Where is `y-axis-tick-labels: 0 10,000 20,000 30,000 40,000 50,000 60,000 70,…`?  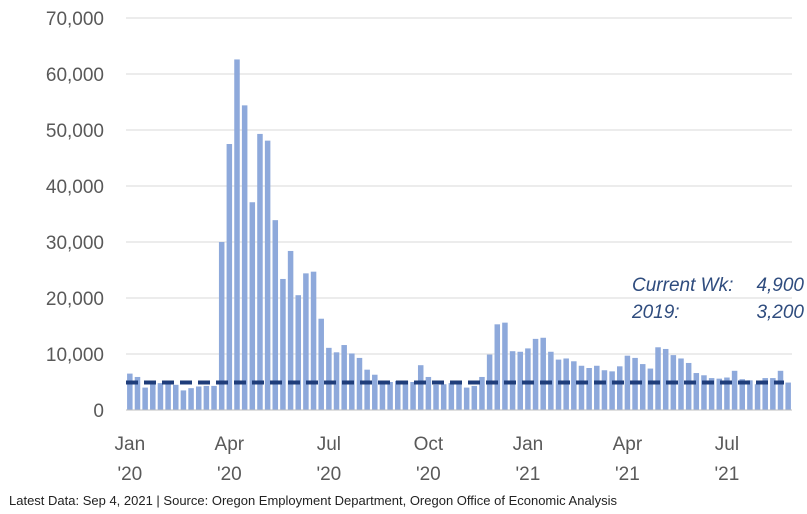
y-axis-tick-labels: 0 10,000 20,000 30,000 40,000 50,000 60,000 70,… is located at coordinates (75, 215).